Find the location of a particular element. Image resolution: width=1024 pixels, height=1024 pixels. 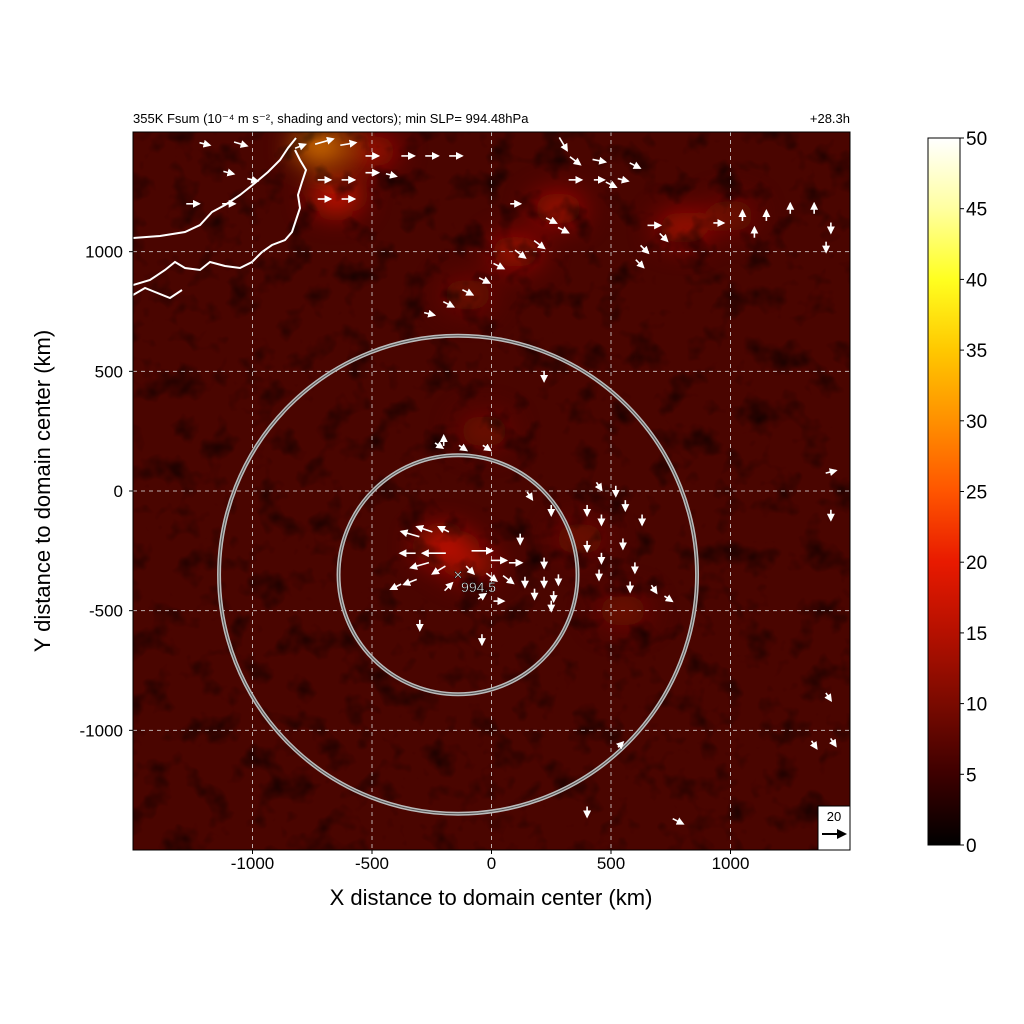

reference-vector-box is located at coordinates (834, 828).